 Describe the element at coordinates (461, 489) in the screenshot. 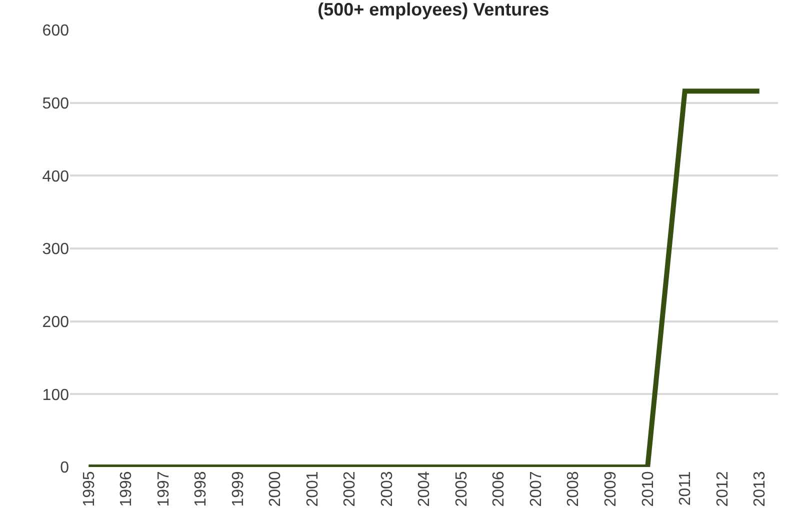

I see `x-tick-label: 2005` at that location.